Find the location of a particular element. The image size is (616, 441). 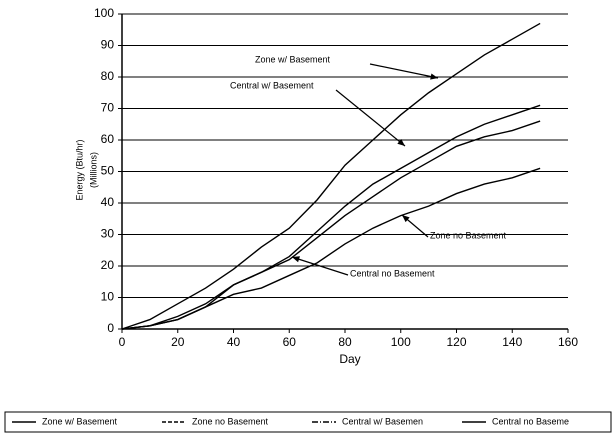

y-tick-label: 10 is located at coordinates (108, 297).